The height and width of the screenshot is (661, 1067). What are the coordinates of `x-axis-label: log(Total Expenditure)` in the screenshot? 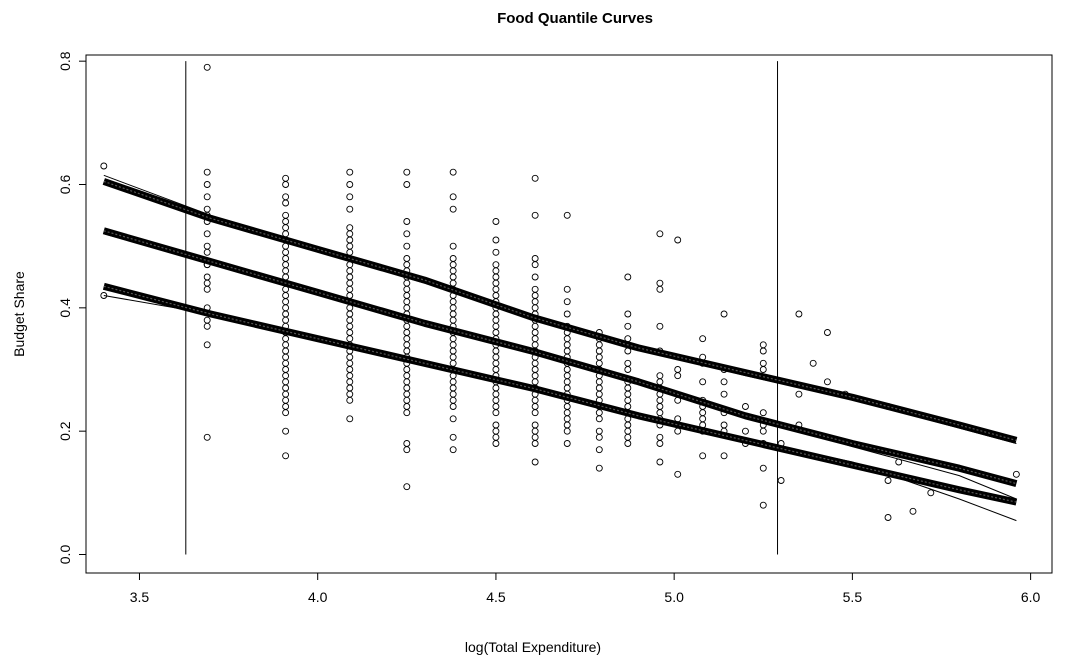 It's located at (533, 647).